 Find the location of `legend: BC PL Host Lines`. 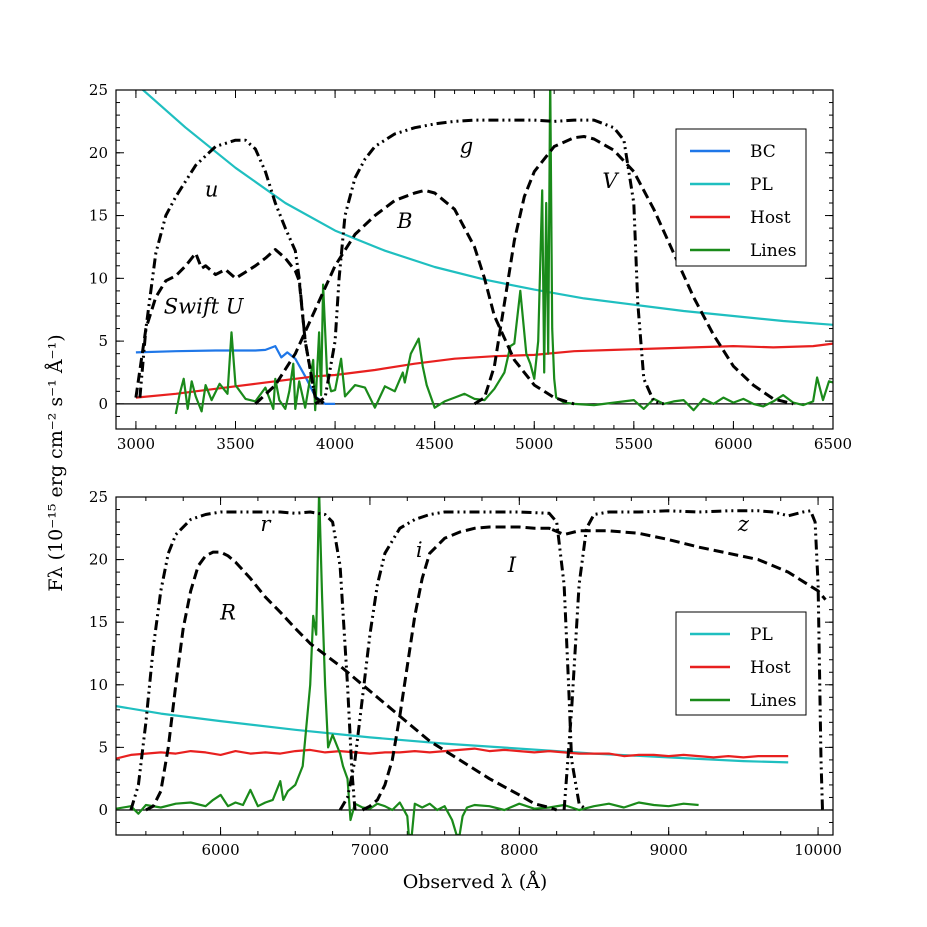

legend: BC PL Host Lines is located at coordinates (741, 197).